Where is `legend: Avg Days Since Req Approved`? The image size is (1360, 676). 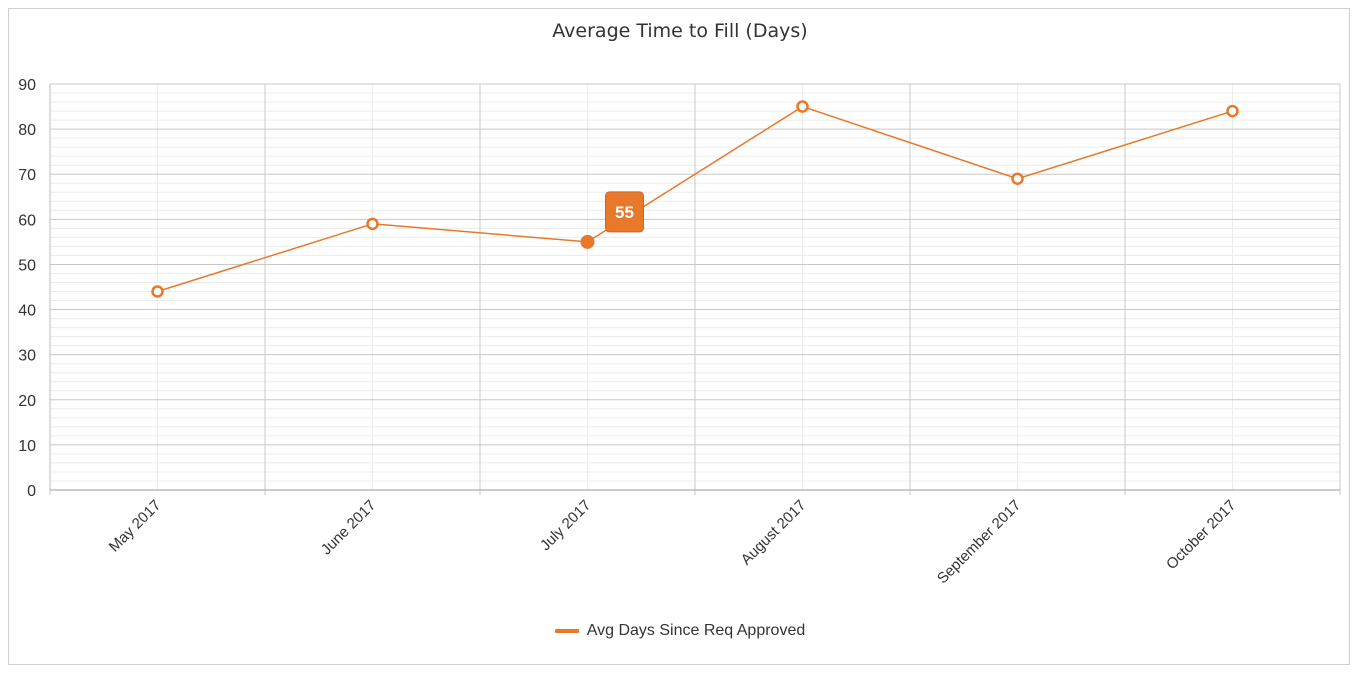 legend: Avg Days Since Req Approved is located at coordinates (680, 630).